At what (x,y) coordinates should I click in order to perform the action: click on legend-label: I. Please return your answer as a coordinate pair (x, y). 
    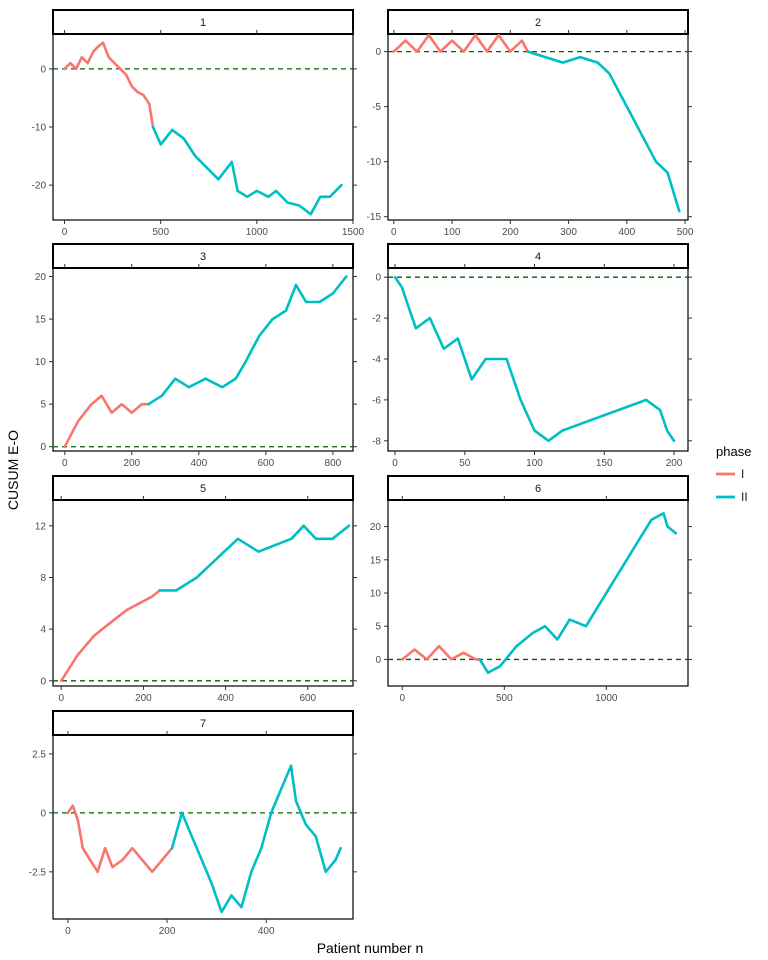
    Looking at the image, I should click on (742, 474).